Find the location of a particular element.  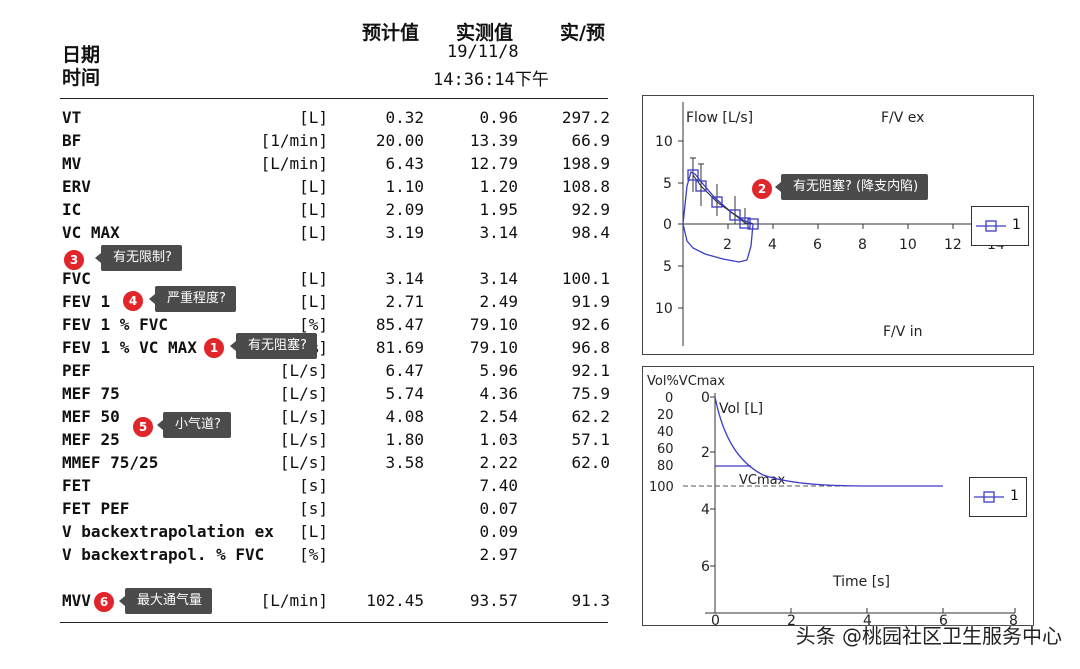

callout-2: 有无阻塞? (降支内陷) is located at coordinates (851, 187).